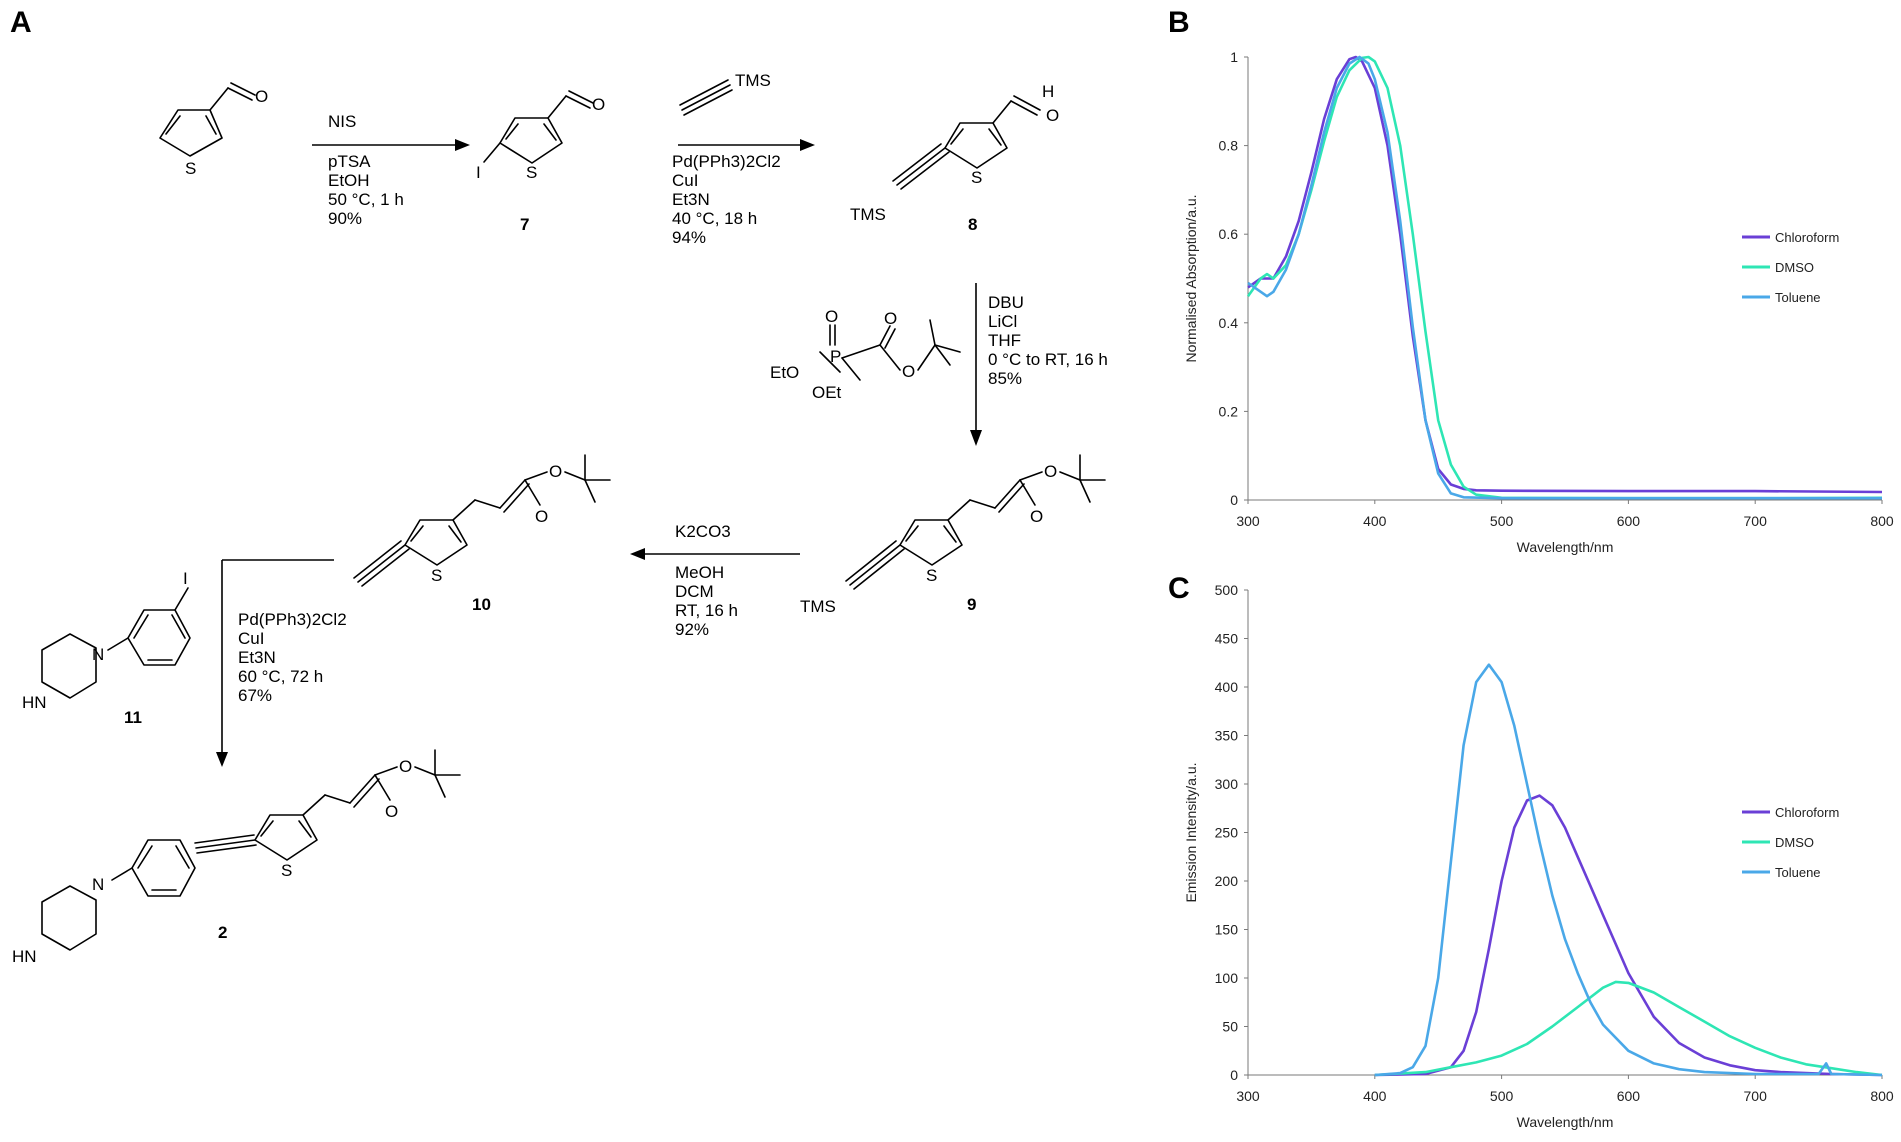 The width and height of the screenshot is (1901, 1142). I want to click on conditions-step5: Pd(PPh3)2Cl2 CuI Et3N 60 °C, 72 h 67%, so click(292, 657).